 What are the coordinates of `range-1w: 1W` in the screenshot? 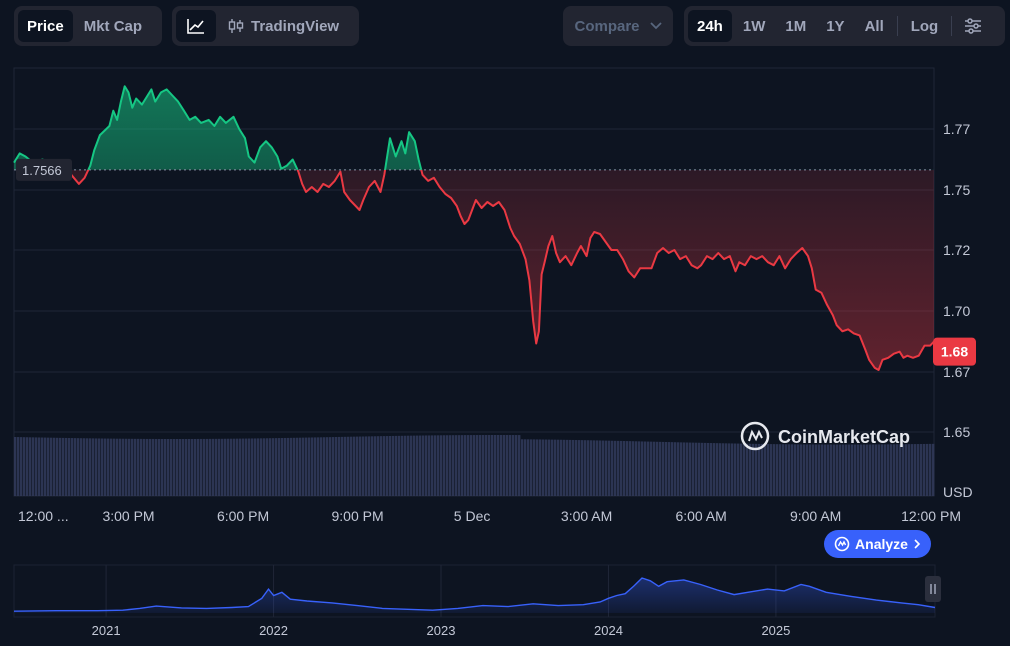 It's located at (754, 26).